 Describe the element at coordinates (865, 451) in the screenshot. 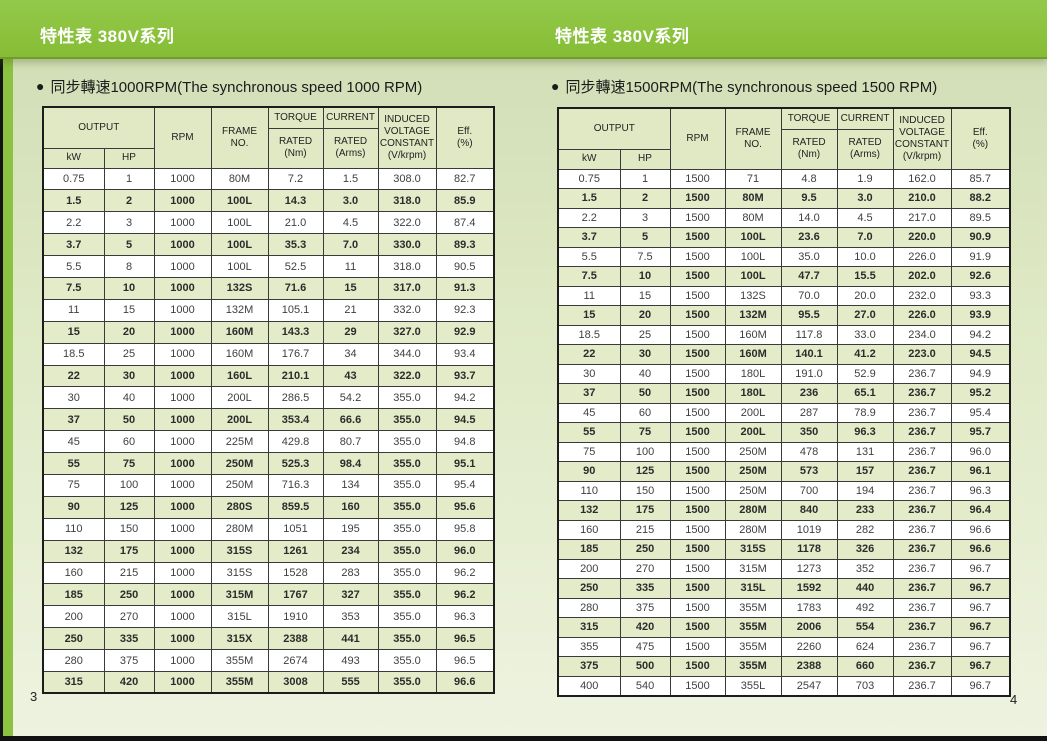

I see `table-cell: 131` at that location.